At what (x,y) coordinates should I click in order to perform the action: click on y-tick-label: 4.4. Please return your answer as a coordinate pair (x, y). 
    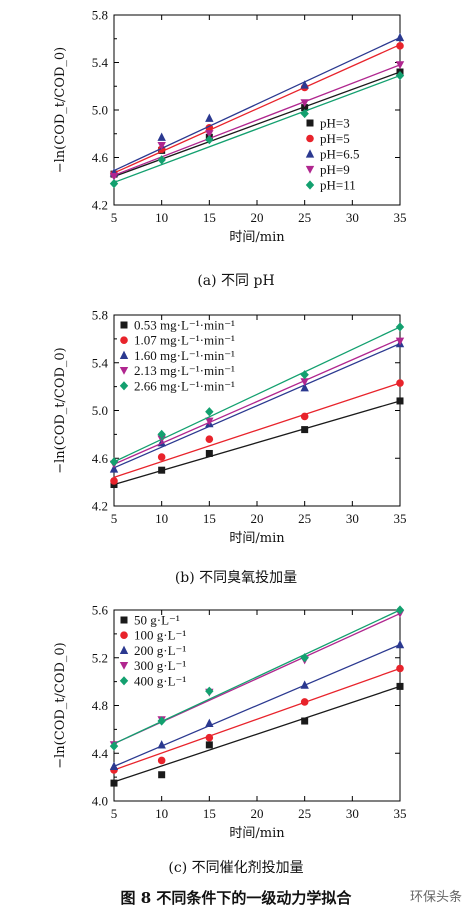
    Looking at the image, I should click on (100, 753).